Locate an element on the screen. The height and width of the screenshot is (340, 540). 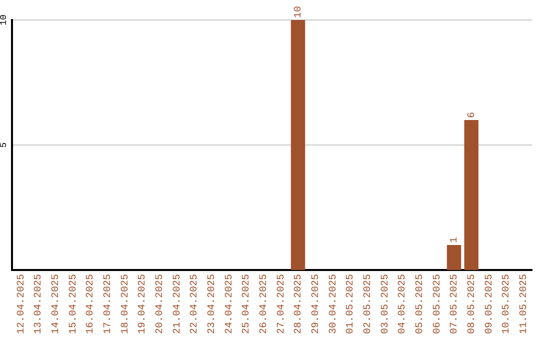
x-tick-label: 12.04.2025 is located at coordinates (22, 304).